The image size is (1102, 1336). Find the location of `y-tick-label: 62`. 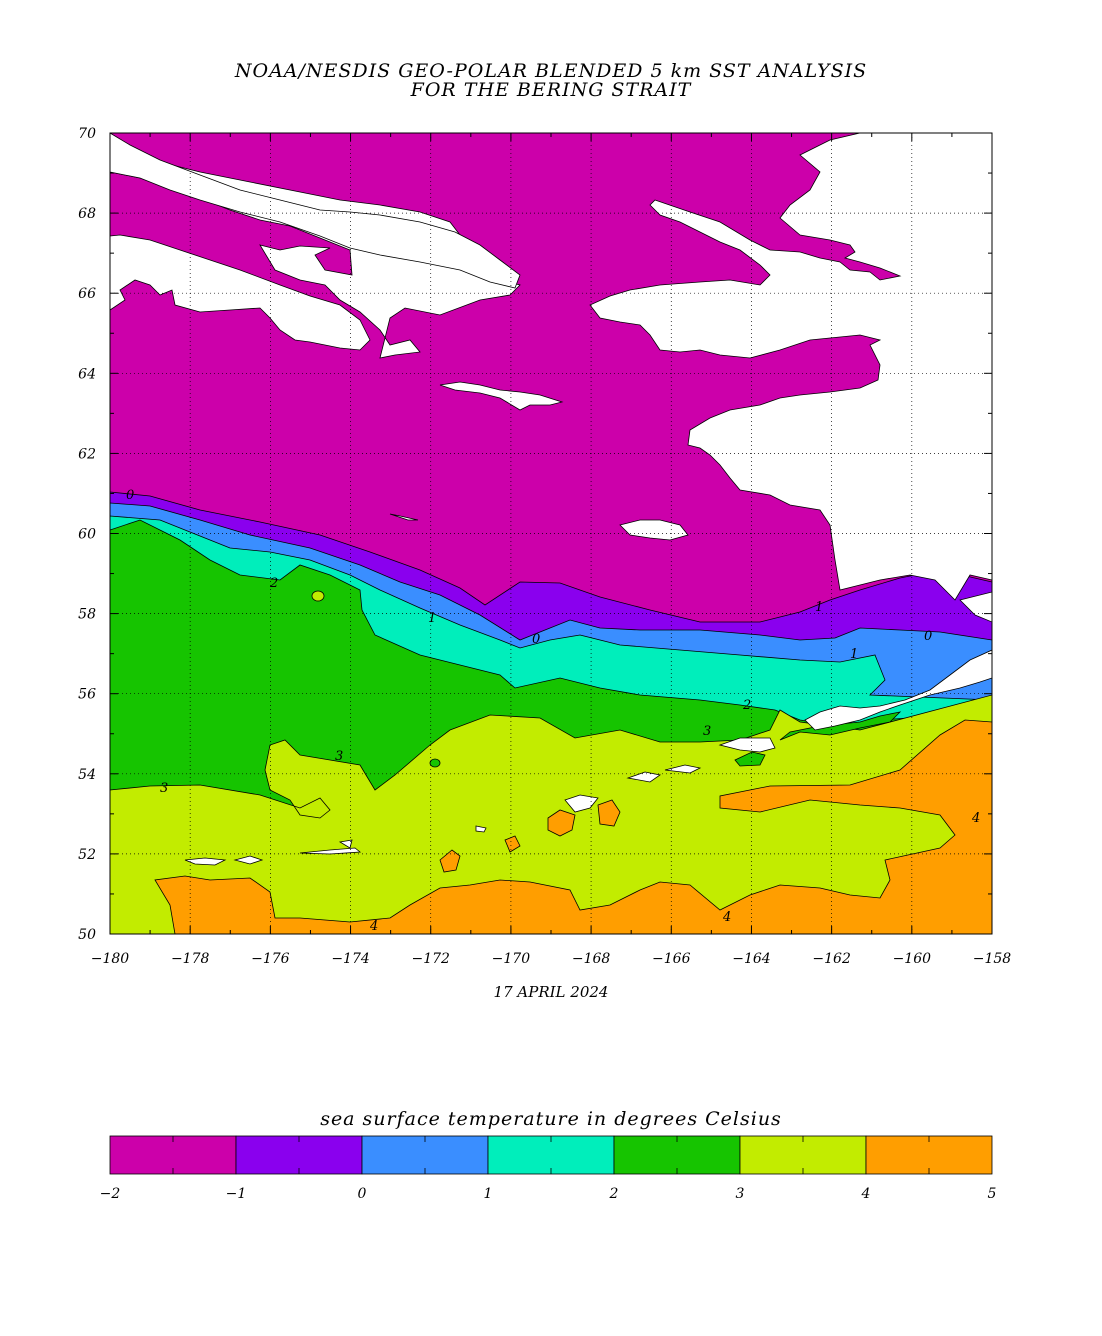

y-tick-label: 62 is located at coordinates (87, 454).